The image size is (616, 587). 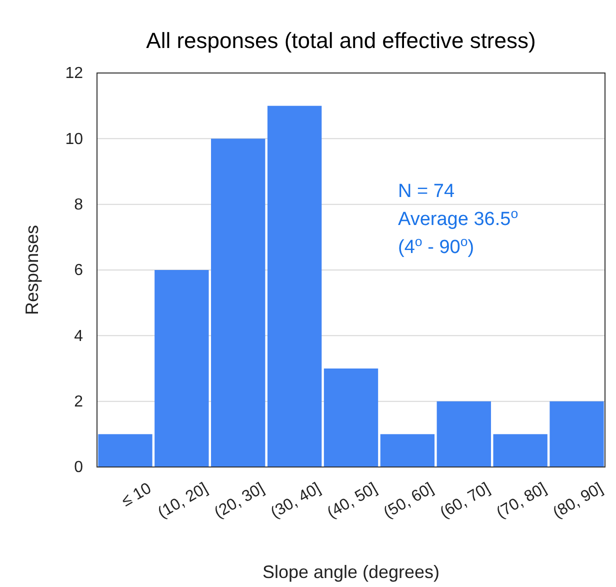 What do you see at coordinates (74, 139) in the screenshot?
I see `y-tick-label: 10` at bounding box center [74, 139].